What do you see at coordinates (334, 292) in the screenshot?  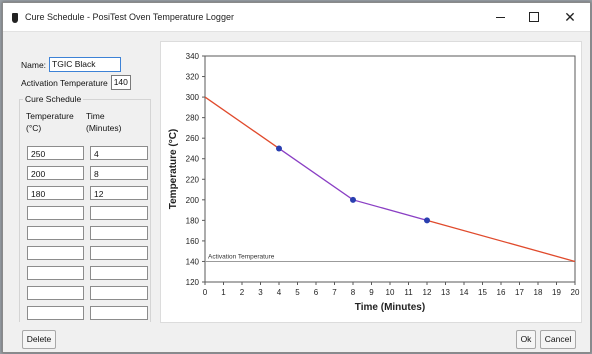 I see `x-tick-label: 7` at bounding box center [334, 292].